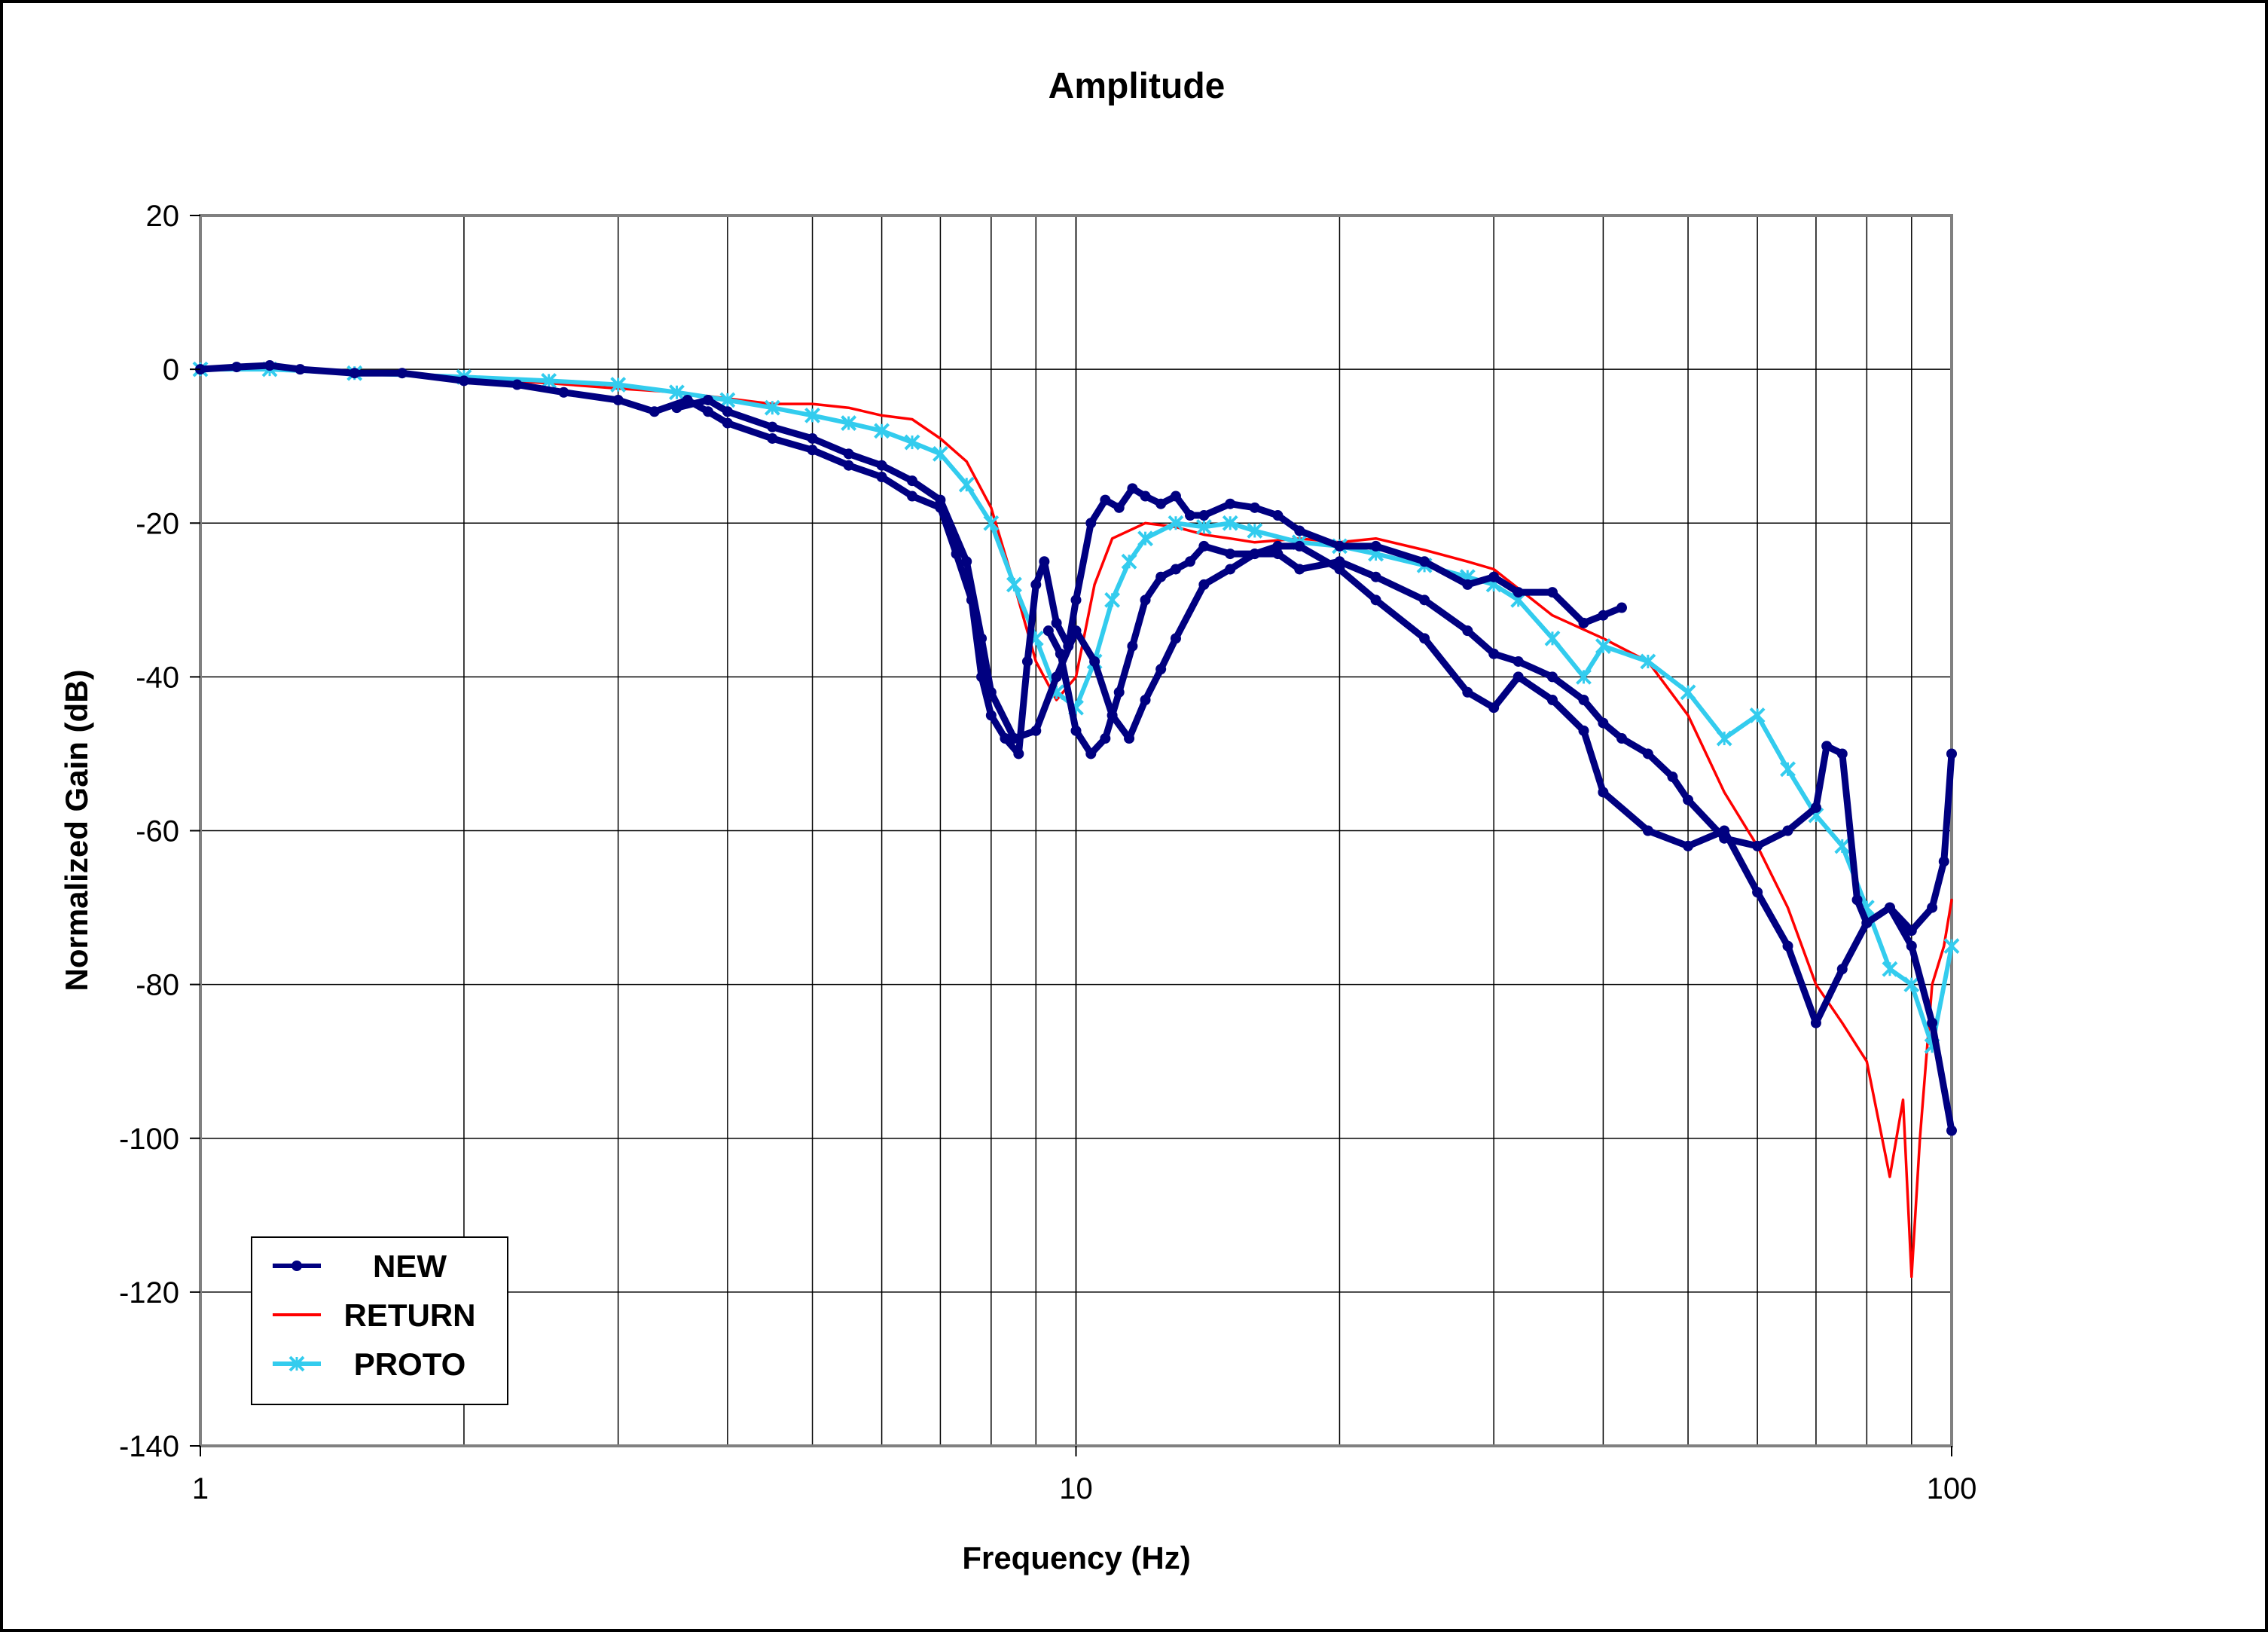 Image resolution: width=2268 pixels, height=1635 pixels. I want to click on y-tick-label: 0, so click(171, 370).